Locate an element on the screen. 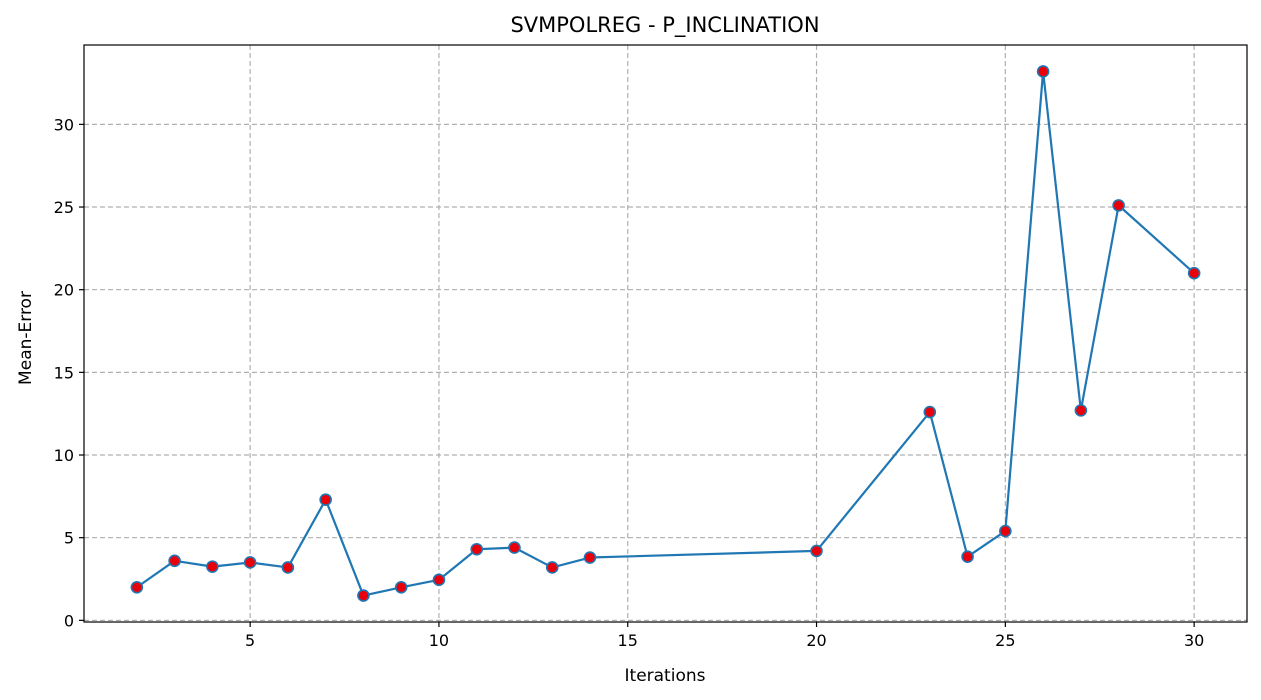 The image size is (1261, 700). y-tick-label: 15 is located at coordinates (64, 372).